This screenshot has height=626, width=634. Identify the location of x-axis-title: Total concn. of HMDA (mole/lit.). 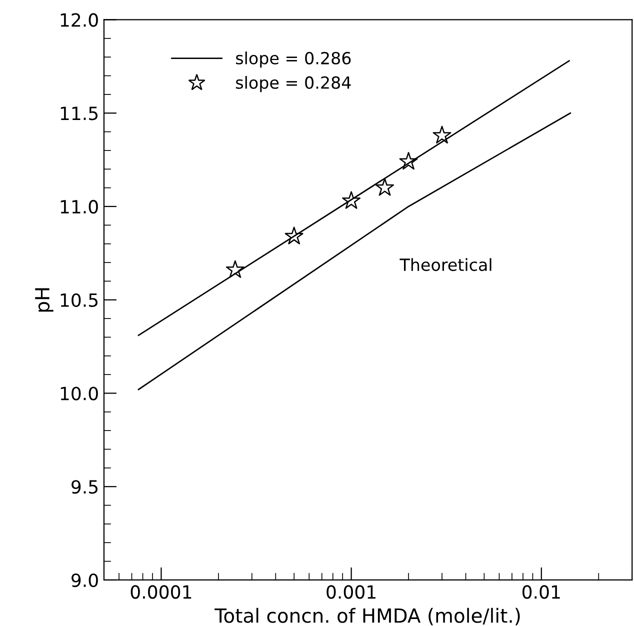
(367, 617).